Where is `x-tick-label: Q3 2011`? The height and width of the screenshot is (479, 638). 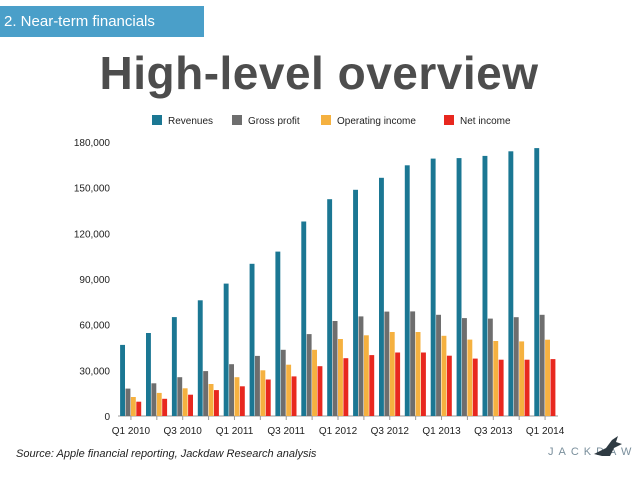 x-tick-label: Q3 2011 is located at coordinates (286, 431).